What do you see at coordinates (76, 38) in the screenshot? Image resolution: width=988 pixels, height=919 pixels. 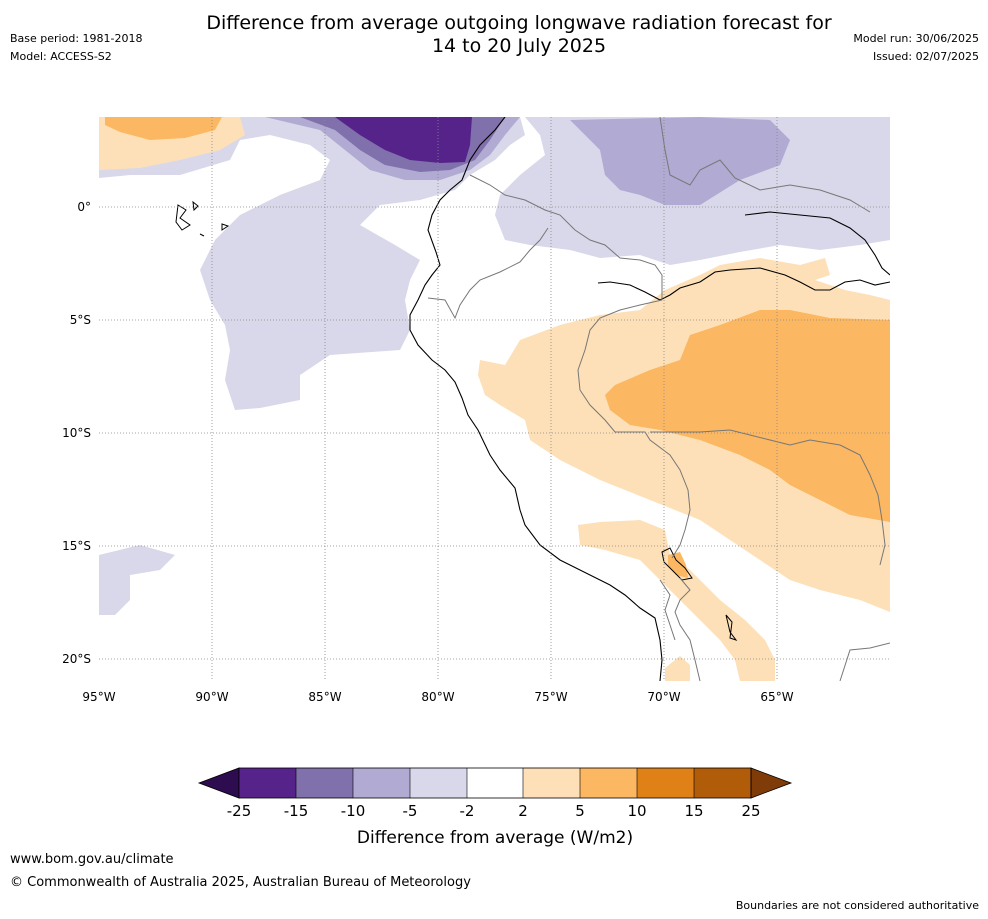 I see `base-period-label: Base period: 1981-2018` at bounding box center [76, 38].